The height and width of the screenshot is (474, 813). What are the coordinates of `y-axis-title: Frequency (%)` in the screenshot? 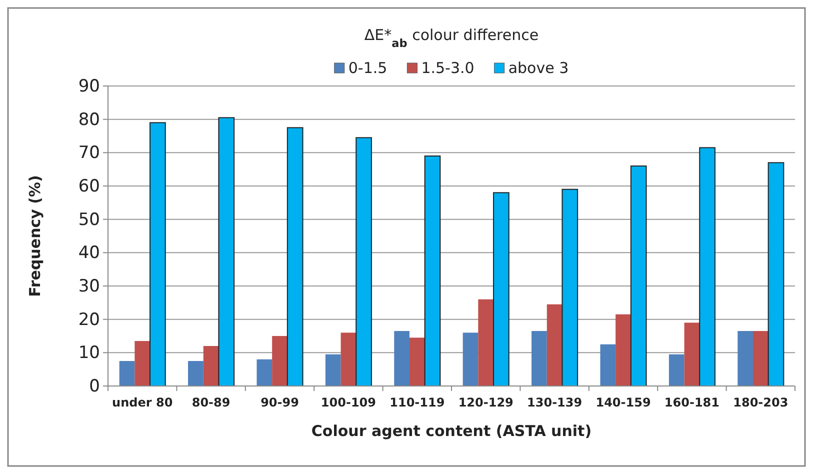 It's located at (35, 236).